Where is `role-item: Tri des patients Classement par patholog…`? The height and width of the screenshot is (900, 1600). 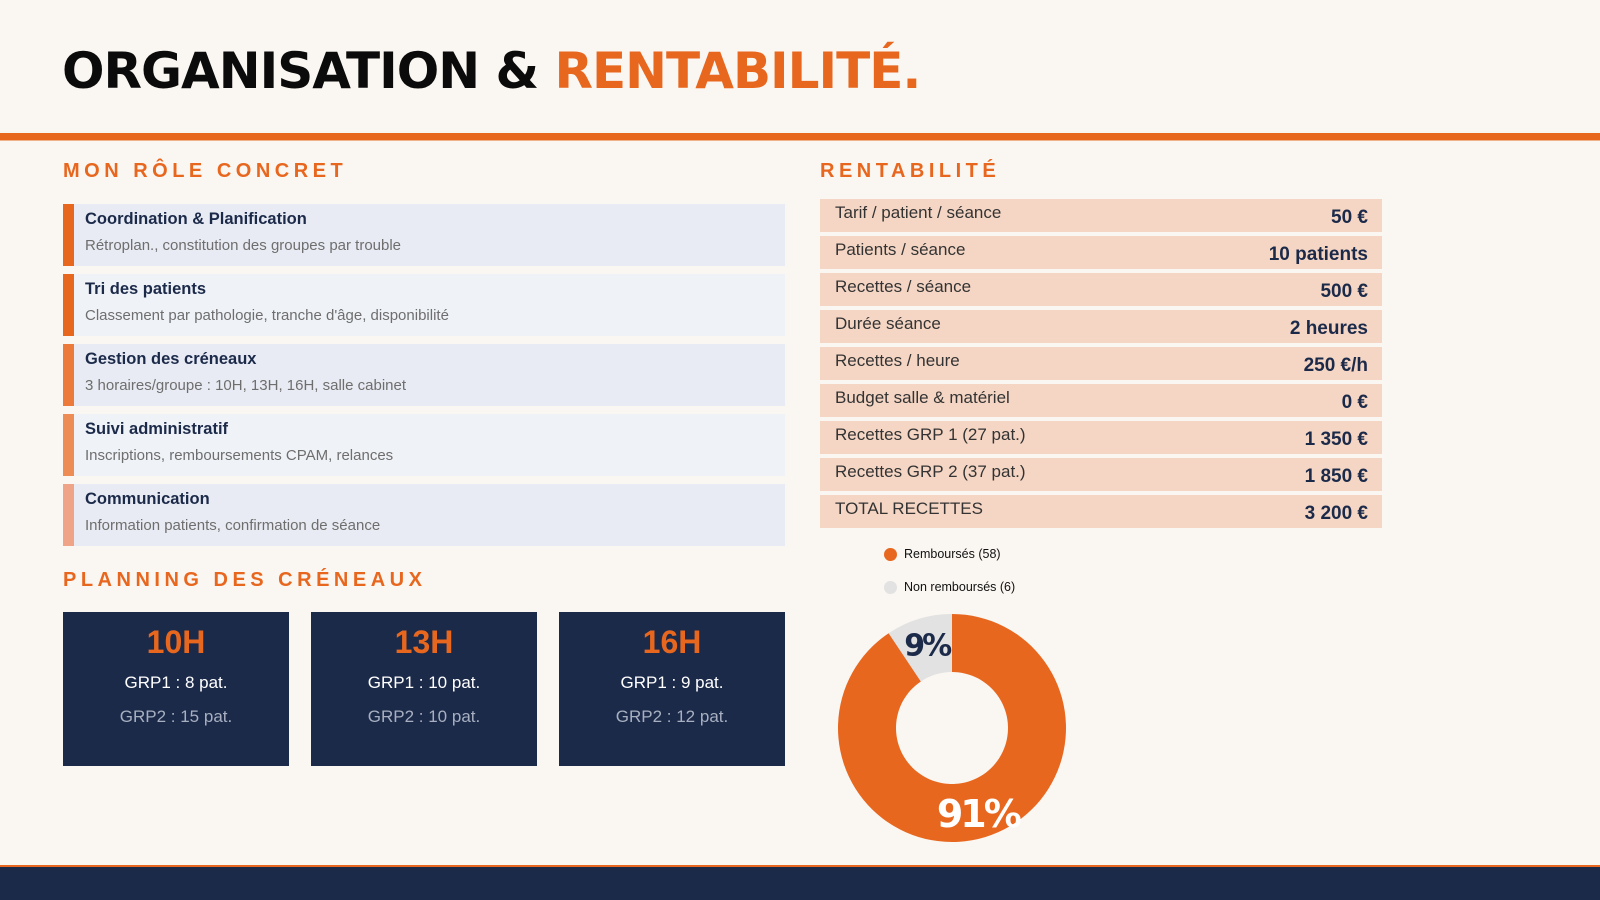
role-item: Tri des patients Classement par patholog… is located at coordinates (424, 305).